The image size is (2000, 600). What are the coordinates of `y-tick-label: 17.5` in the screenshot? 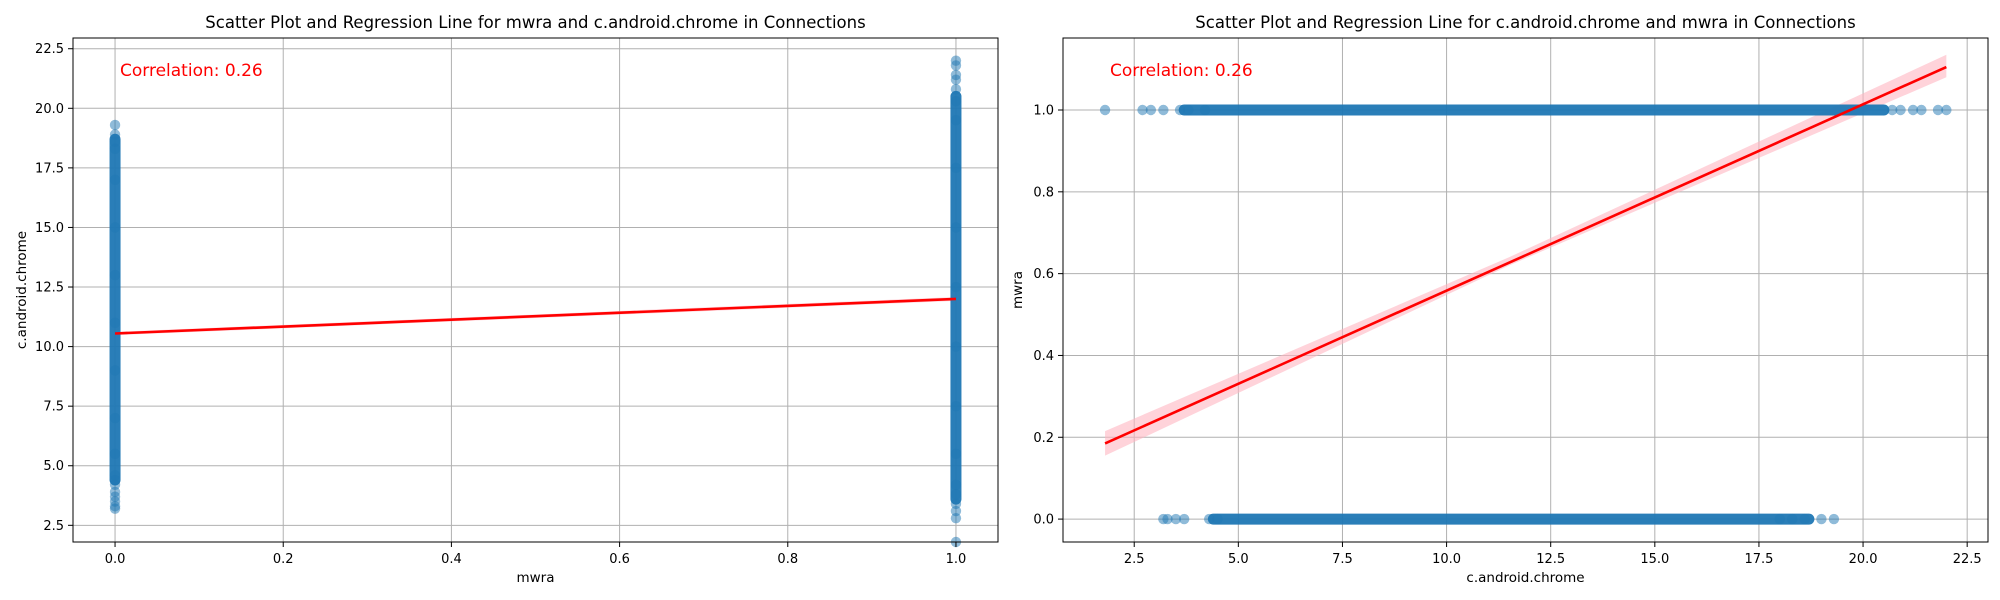 It's located at (49, 168).